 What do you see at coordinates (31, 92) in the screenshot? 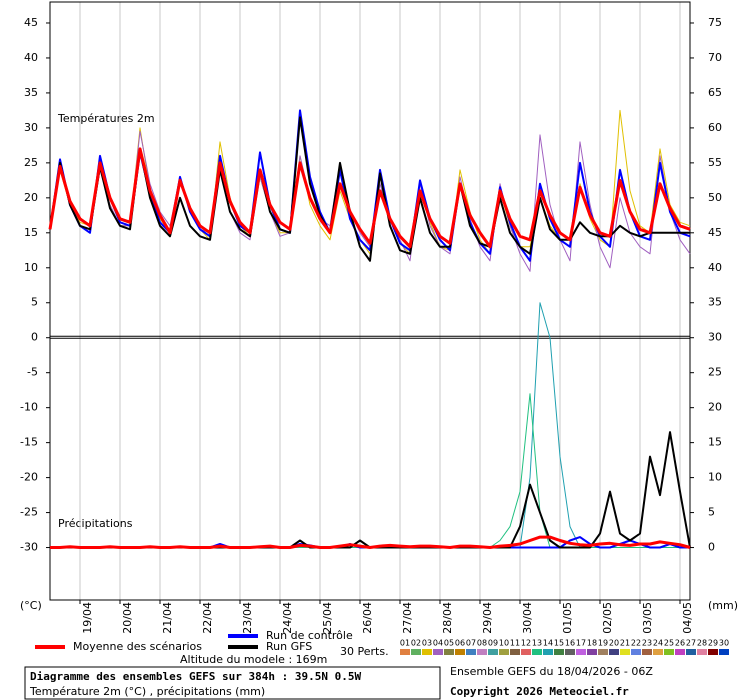
I see `y-tick-label: 35` at bounding box center [31, 92].